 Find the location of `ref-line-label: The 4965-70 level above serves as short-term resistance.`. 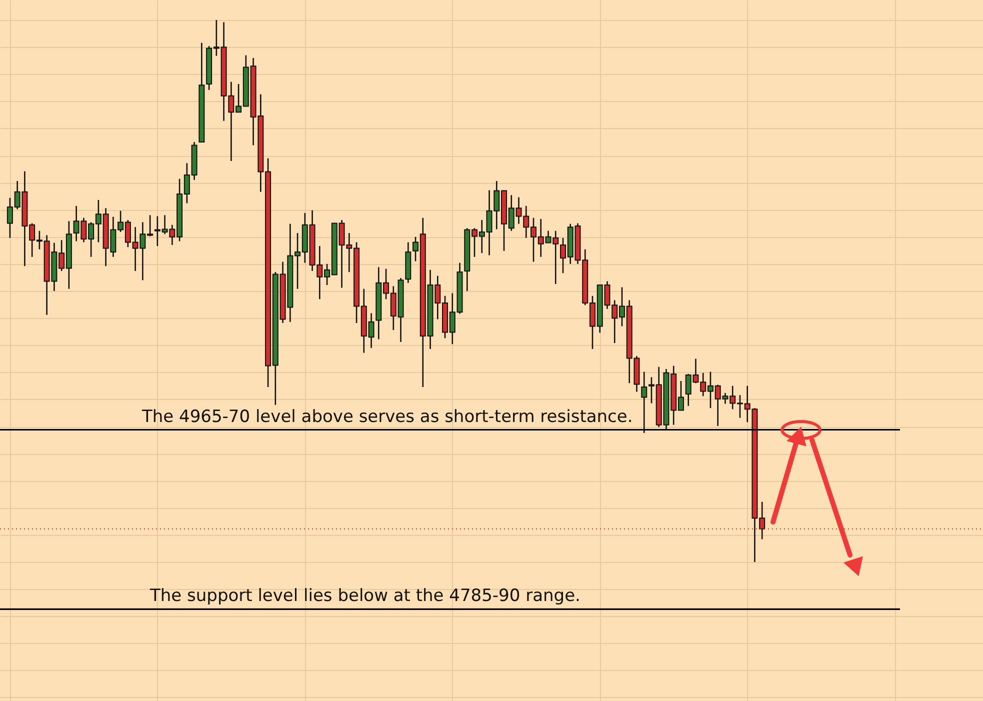

ref-line-label: The 4965-70 level above serves as short-term resistance. is located at coordinates (387, 416).